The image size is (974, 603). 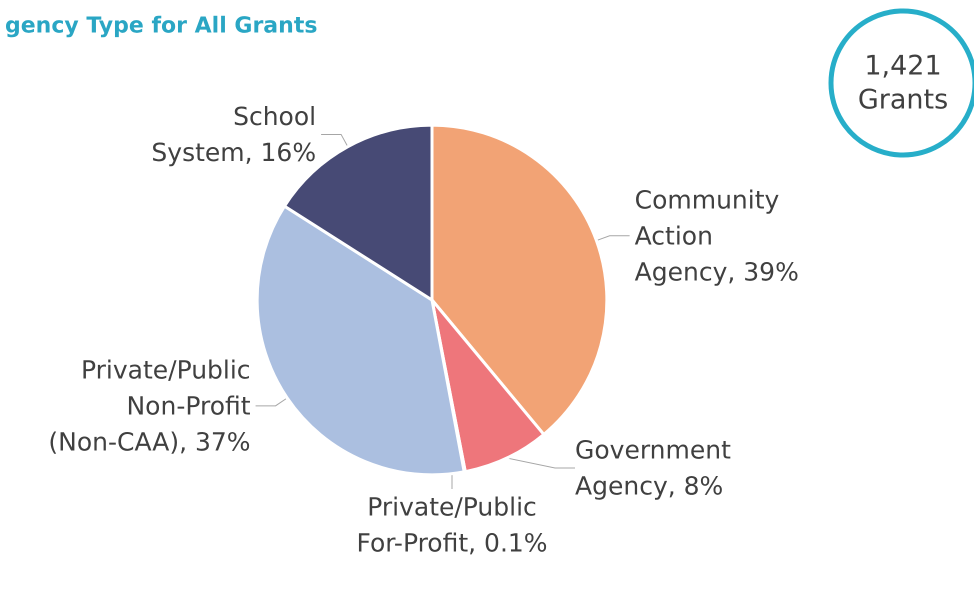 What do you see at coordinates (233, 134) in the screenshot?
I see `slice-label: School System, 16%` at bounding box center [233, 134].